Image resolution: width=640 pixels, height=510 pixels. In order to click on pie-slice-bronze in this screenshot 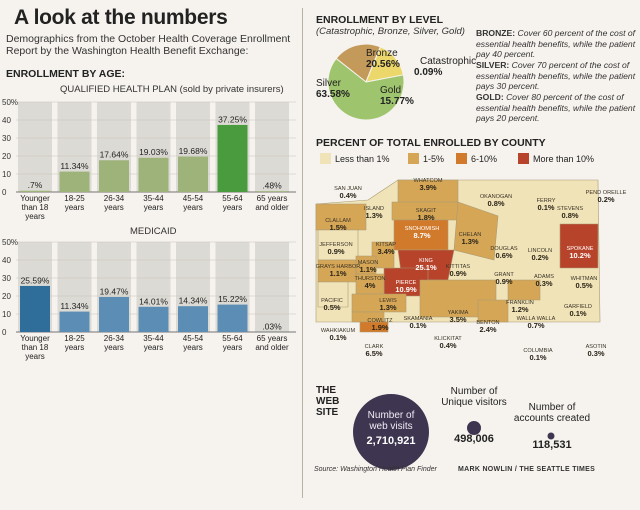, I will do `click(358, 63)`.